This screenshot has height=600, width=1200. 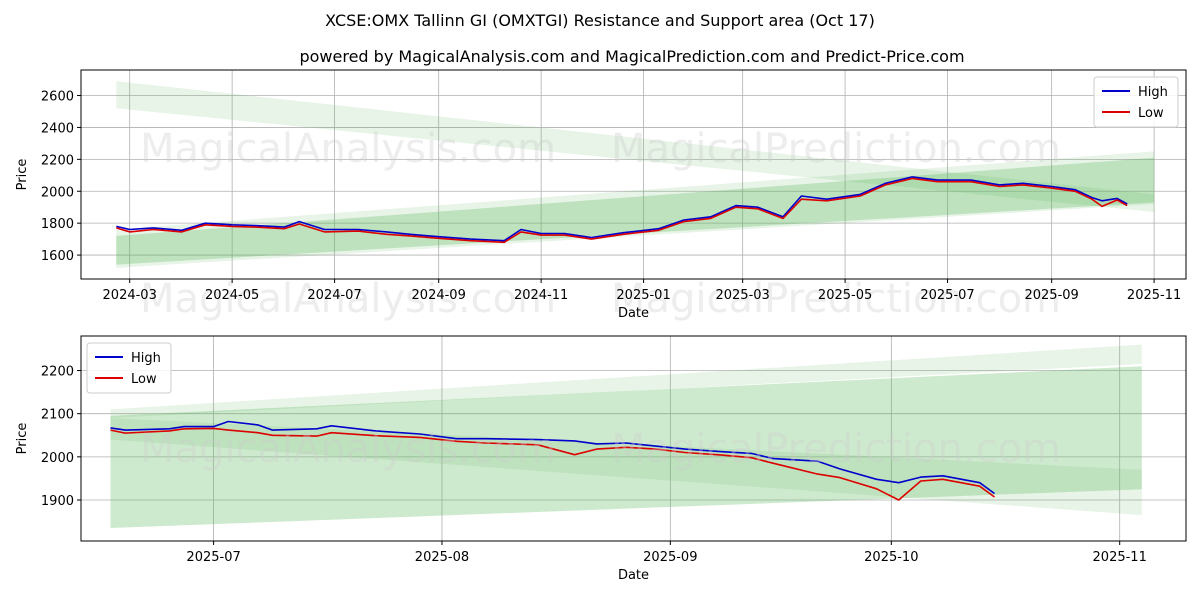 I want to click on x-tick-label: 2025-08, so click(x=442, y=557).